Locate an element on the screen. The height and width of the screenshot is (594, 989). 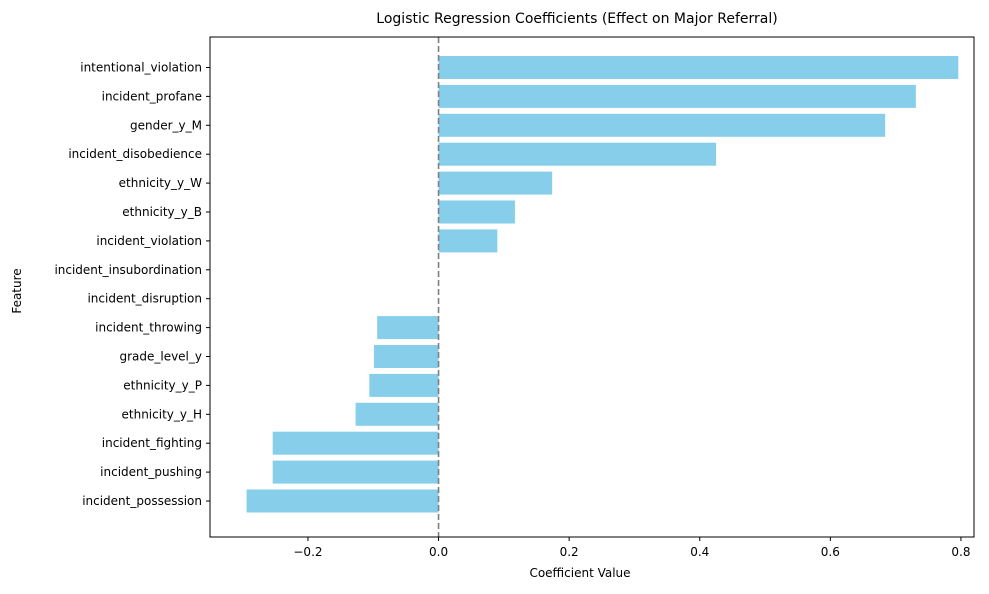
y-tick-label: intentional_violation is located at coordinates (141, 68).